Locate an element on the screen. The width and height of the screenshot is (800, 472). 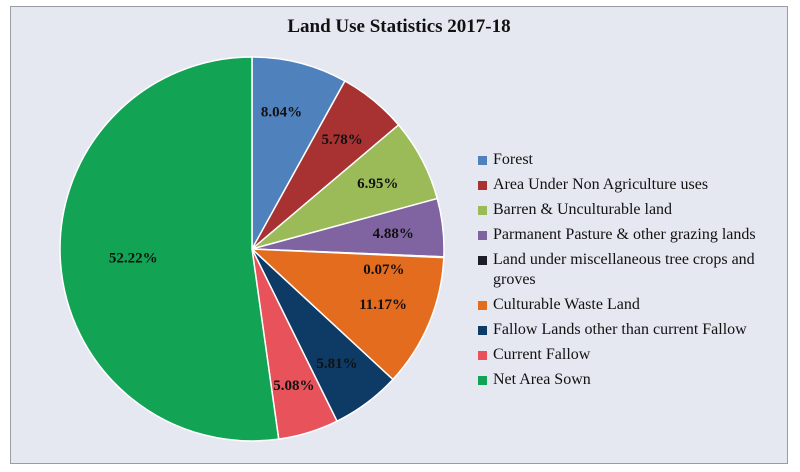
legend-item: Current Fallow is located at coordinates (628, 355).